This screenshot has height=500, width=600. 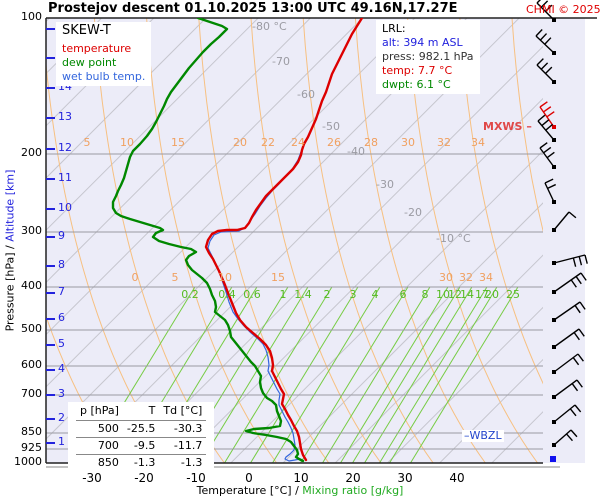 I want to click on mixing-label-17: 17, so click(x=482, y=294).